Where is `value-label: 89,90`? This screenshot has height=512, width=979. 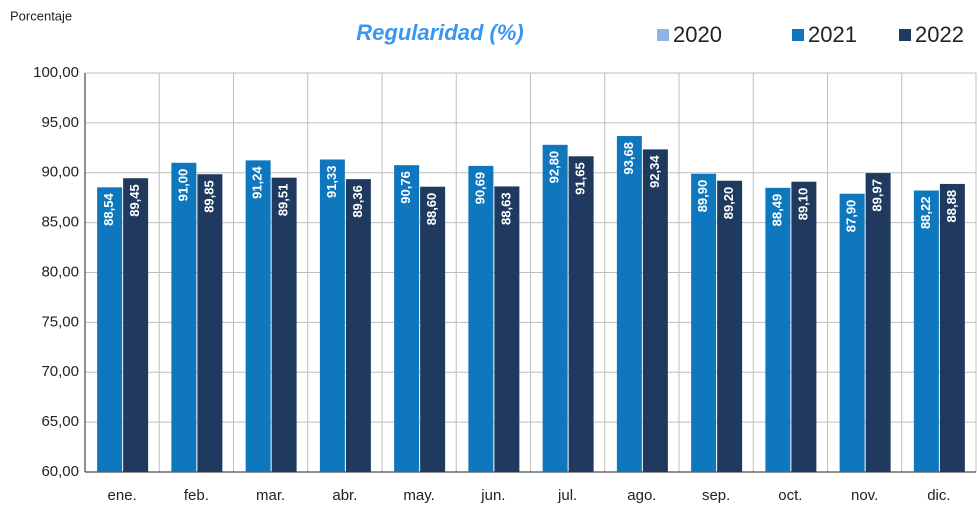 value-label: 89,90 is located at coordinates (702, 196).